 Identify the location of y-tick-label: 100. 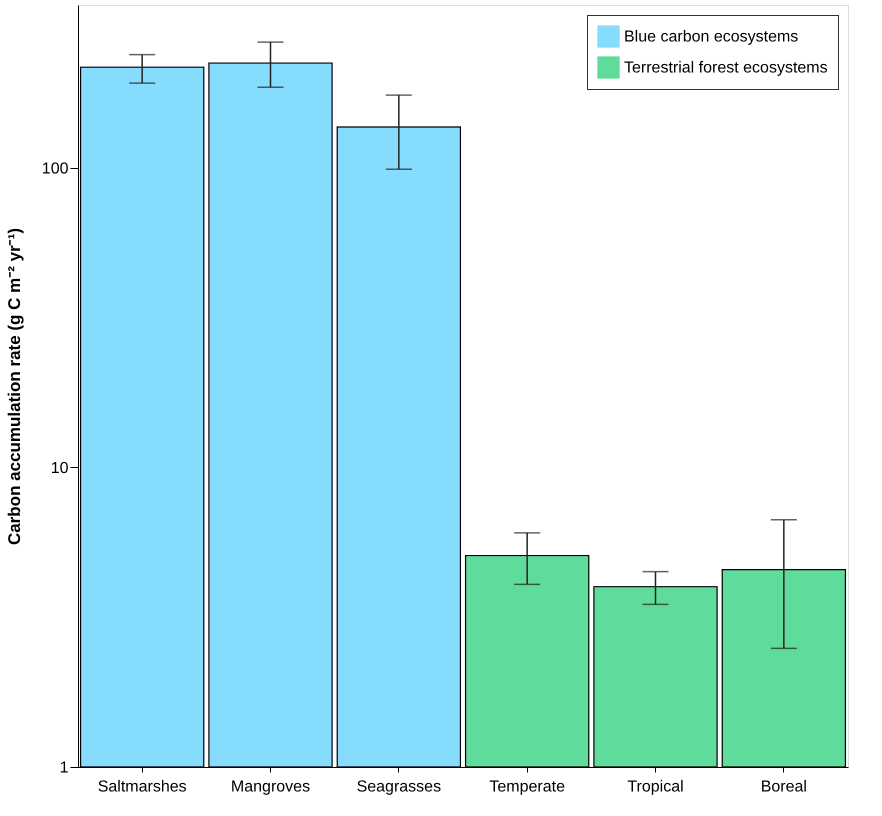
(55, 169).